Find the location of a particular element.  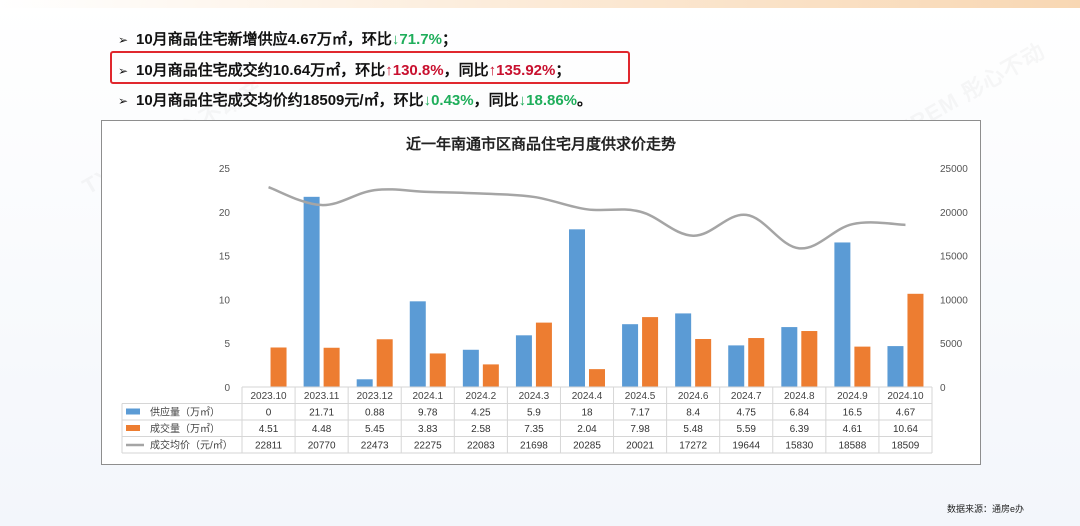

x-tick-label: 2024.8 is located at coordinates (799, 396).